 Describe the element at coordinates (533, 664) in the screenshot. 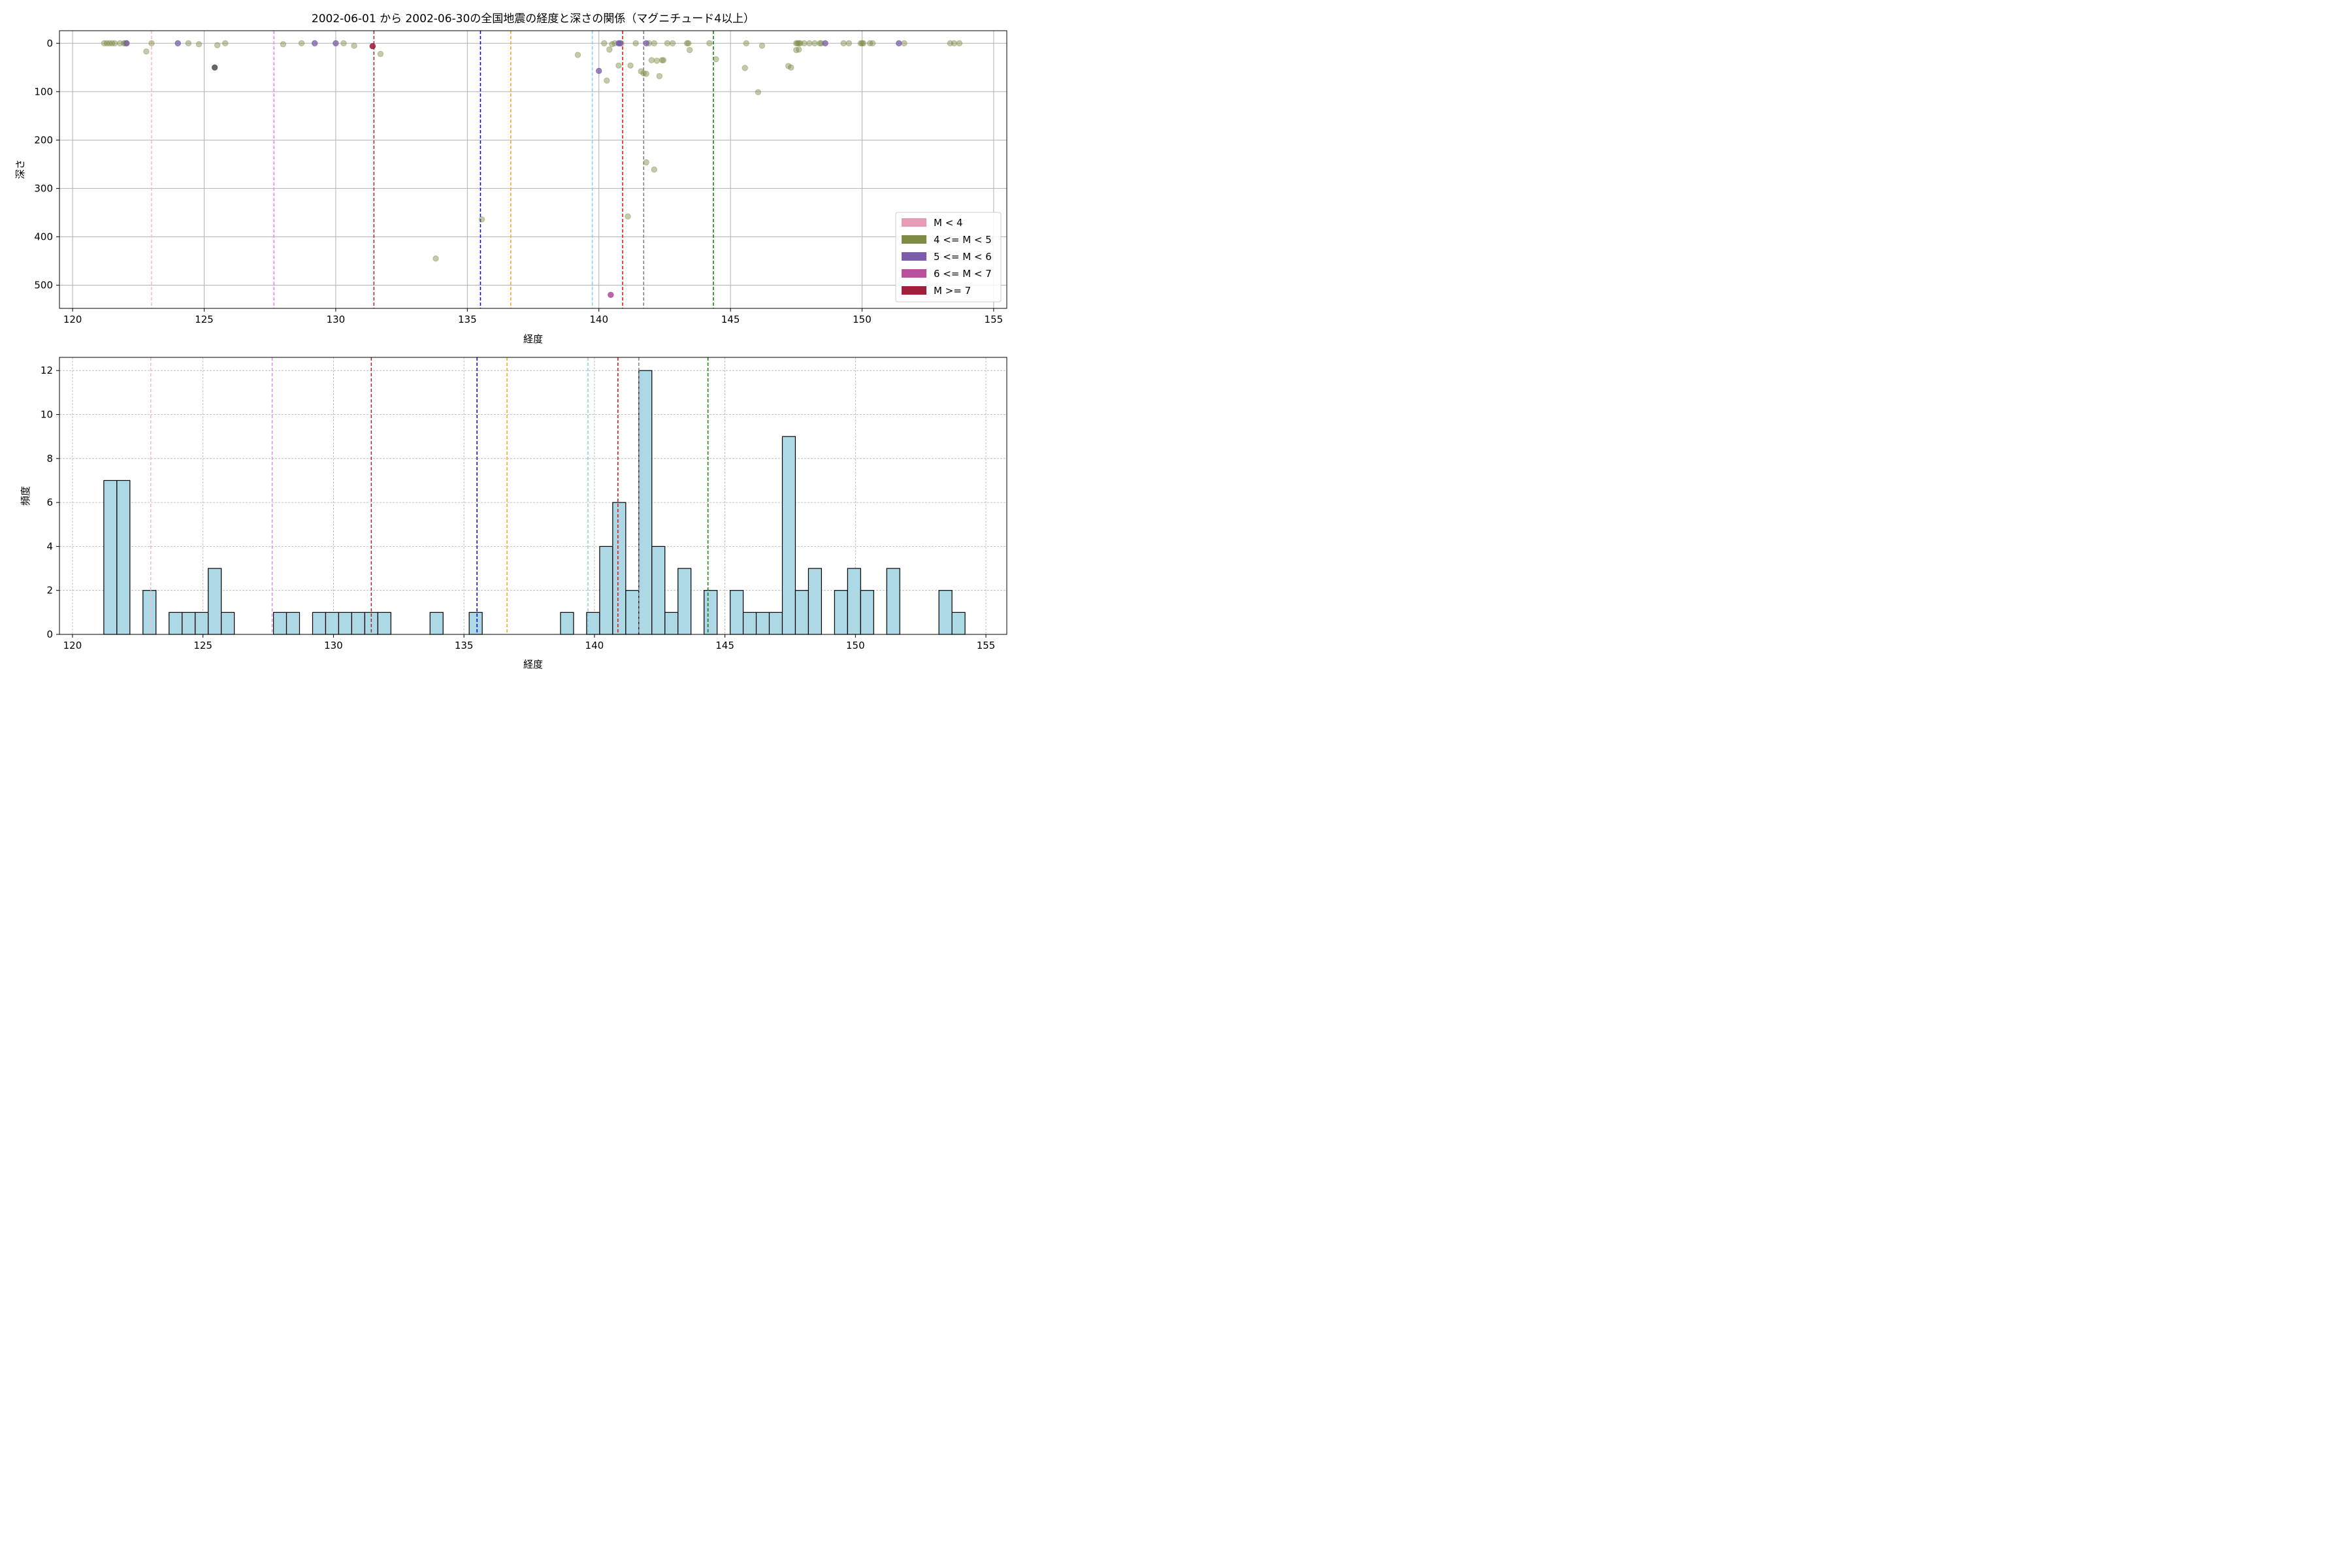

I see `x-axis-label: 経度` at that location.